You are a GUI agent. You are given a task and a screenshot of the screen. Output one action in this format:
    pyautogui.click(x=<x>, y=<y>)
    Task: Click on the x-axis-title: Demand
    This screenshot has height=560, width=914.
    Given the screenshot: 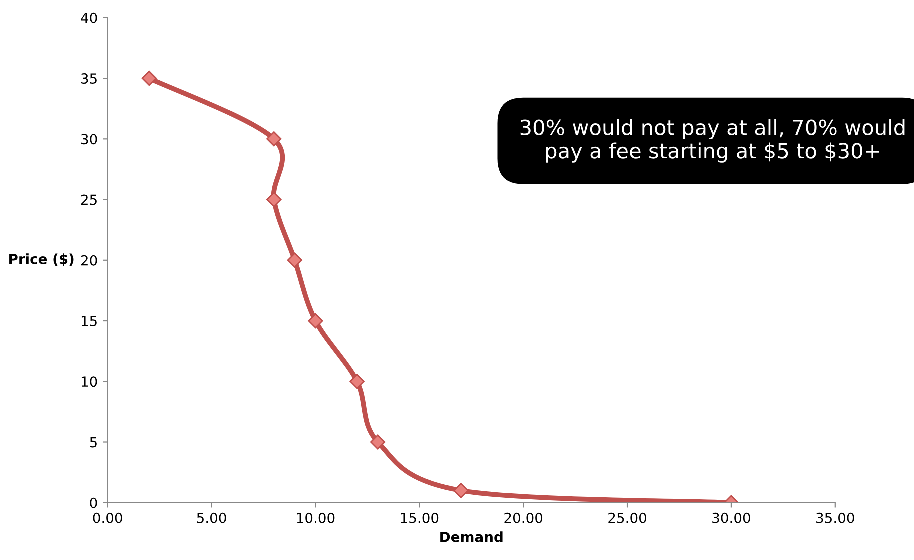 What is the action you would take?
    pyautogui.click(x=471, y=537)
    